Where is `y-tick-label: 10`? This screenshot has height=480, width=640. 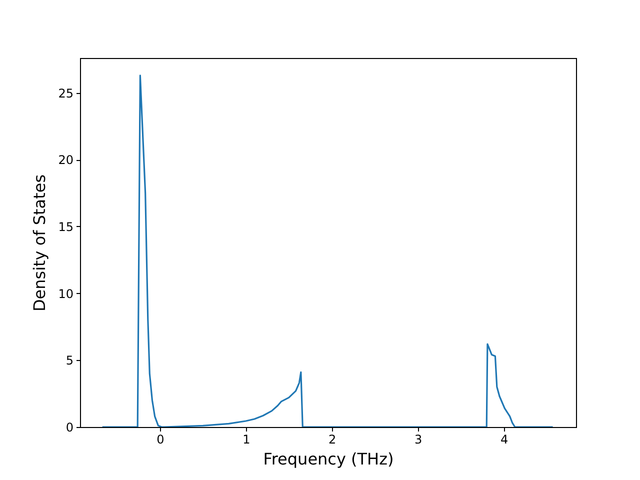 y-tick-label: 10 is located at coordinates (66, 293).